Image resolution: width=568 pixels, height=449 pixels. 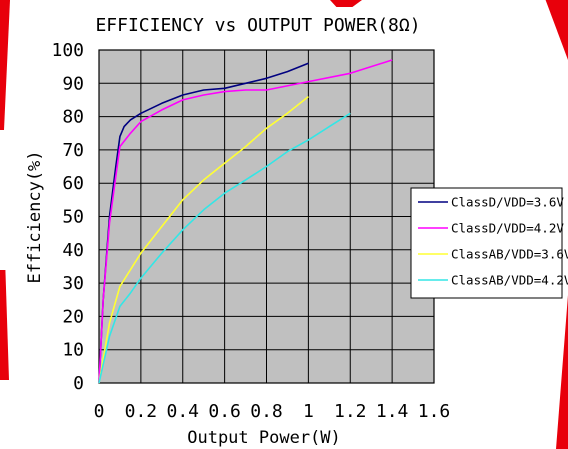 I want to click on legend-entry-label: ClassD/VDD=4.2V, so click(x=507, y=228).